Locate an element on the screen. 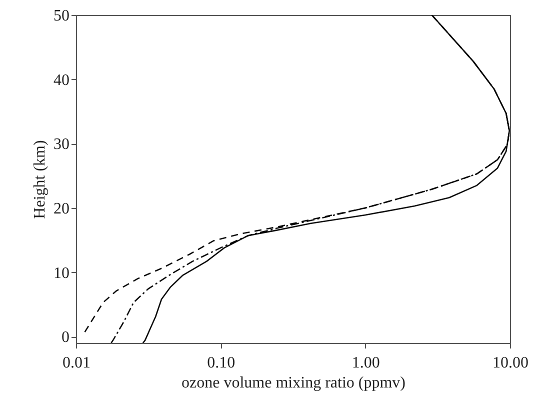  y-tick-label: 0 is located at coordinates (66, 337).